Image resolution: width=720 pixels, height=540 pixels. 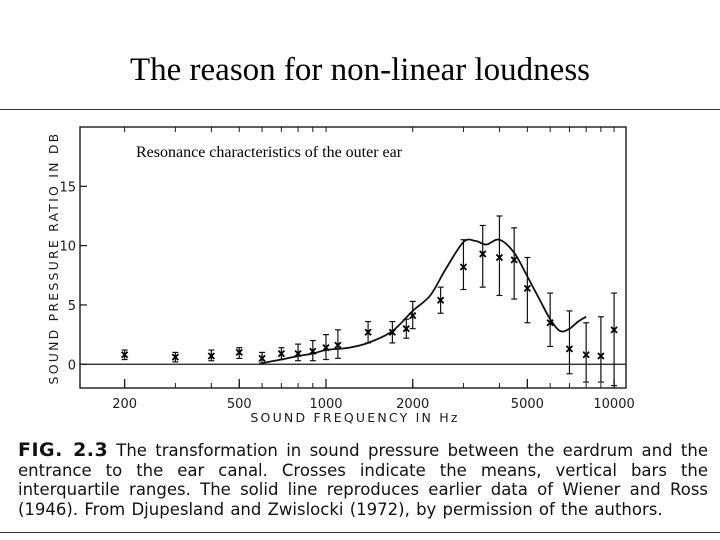 What do you see at coordinates (63, 450) in the screenshot?
I see `figure-label: FIG. 2.3` at bounding box center [63, 450].